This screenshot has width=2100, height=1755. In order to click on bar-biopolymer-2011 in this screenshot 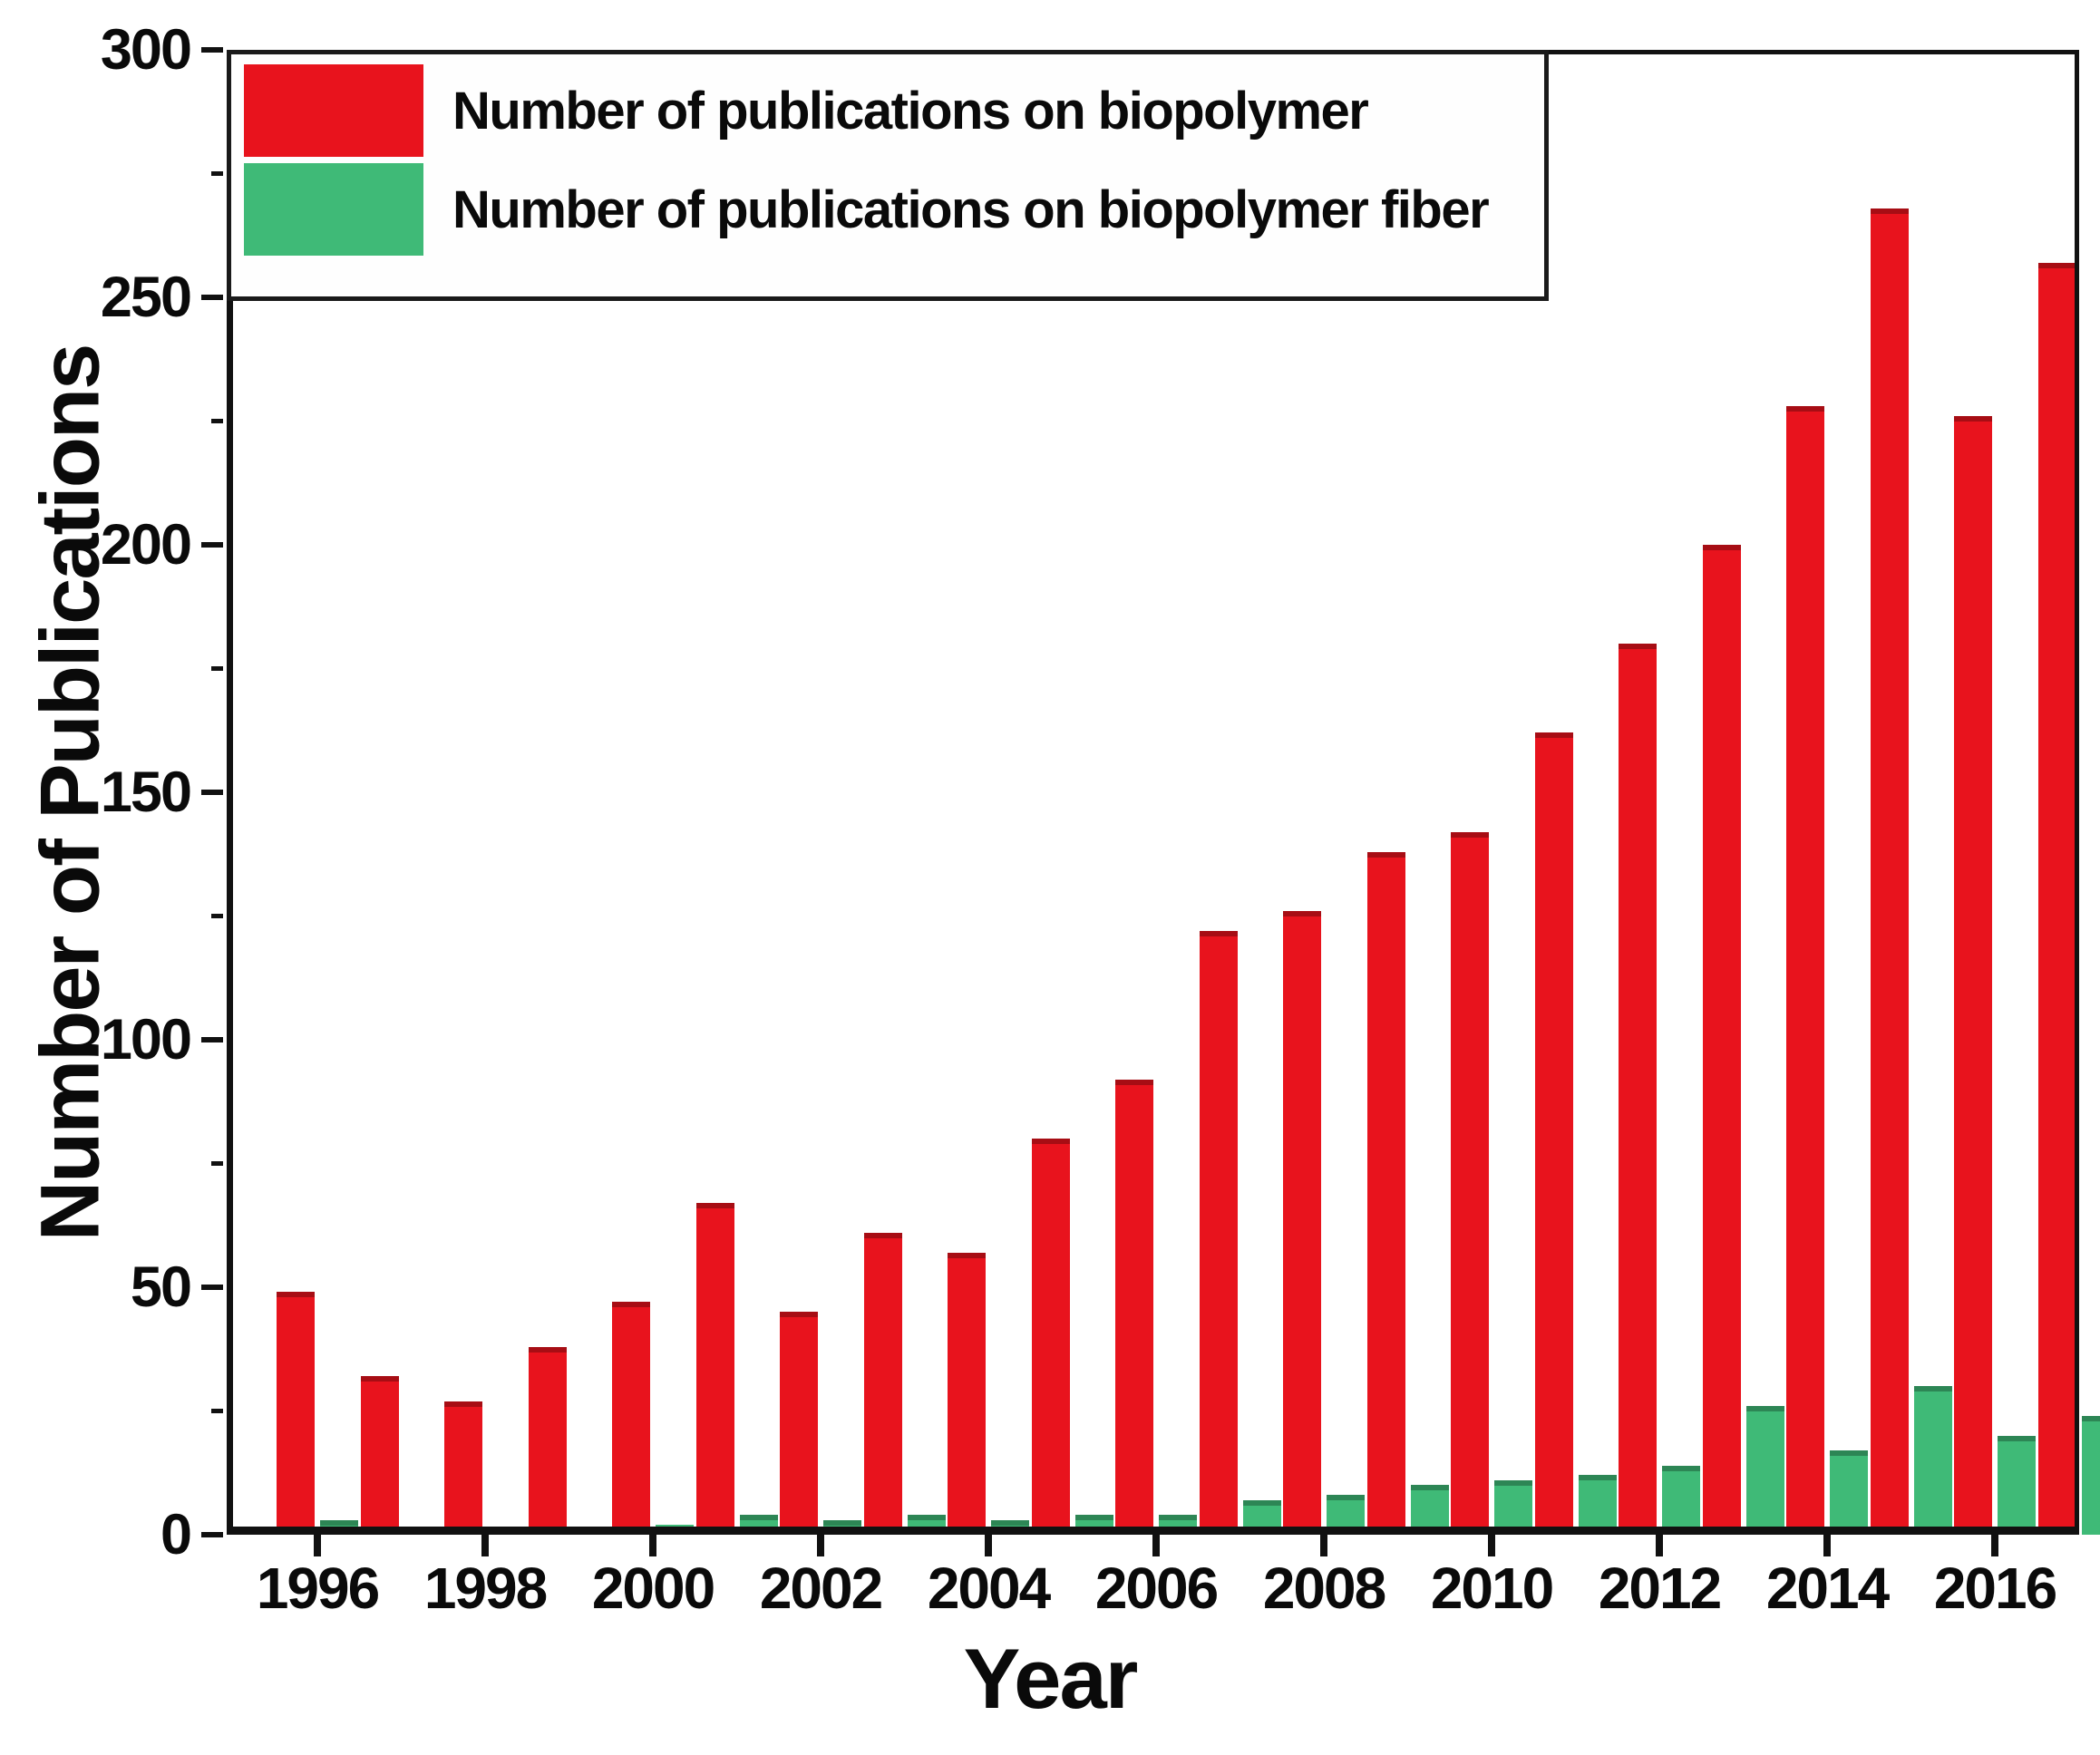, I will do `click(1553, 1133)`.